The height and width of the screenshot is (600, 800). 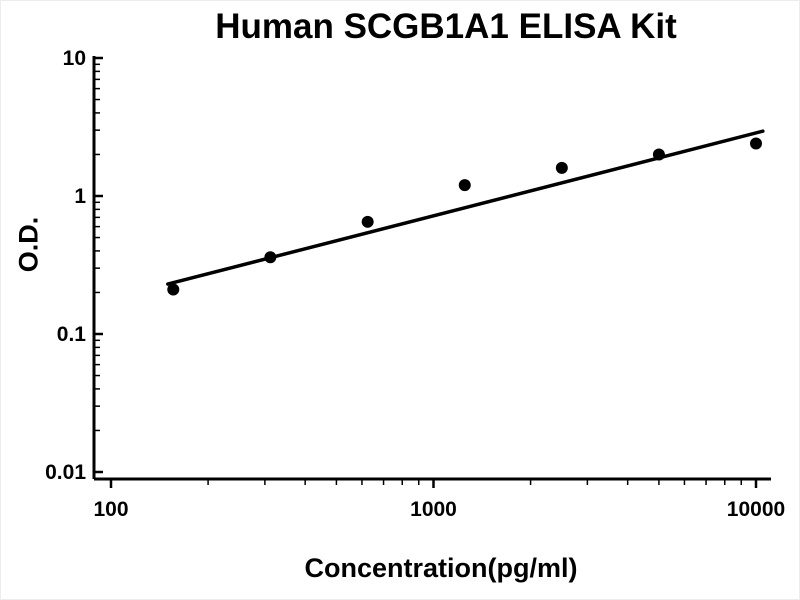 What do you see at coordinates (110, 509) in the screenshot?
I see `x-tick-label: 100` at bounding box center [110, 509].